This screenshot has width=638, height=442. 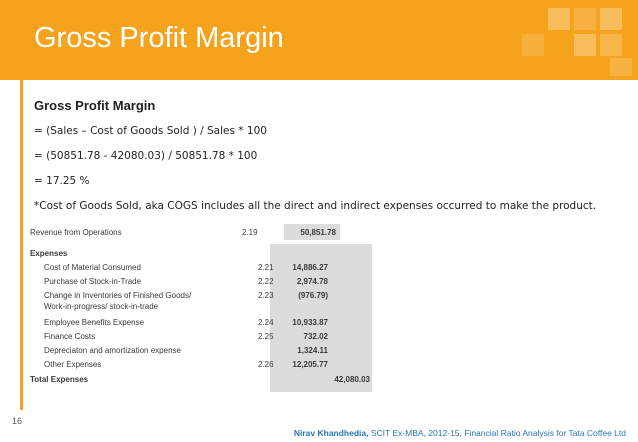 I want to click on item-label-continued: Work-in-progress/ stock-in-trade, so click(x=101, y=306).